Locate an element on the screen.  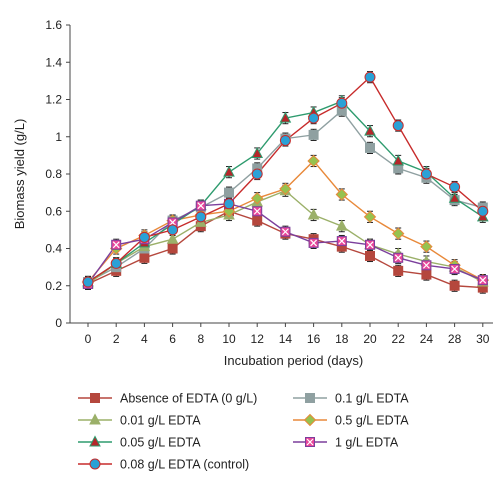
x-tick-label: 20 is located at coordinates (370, 339).